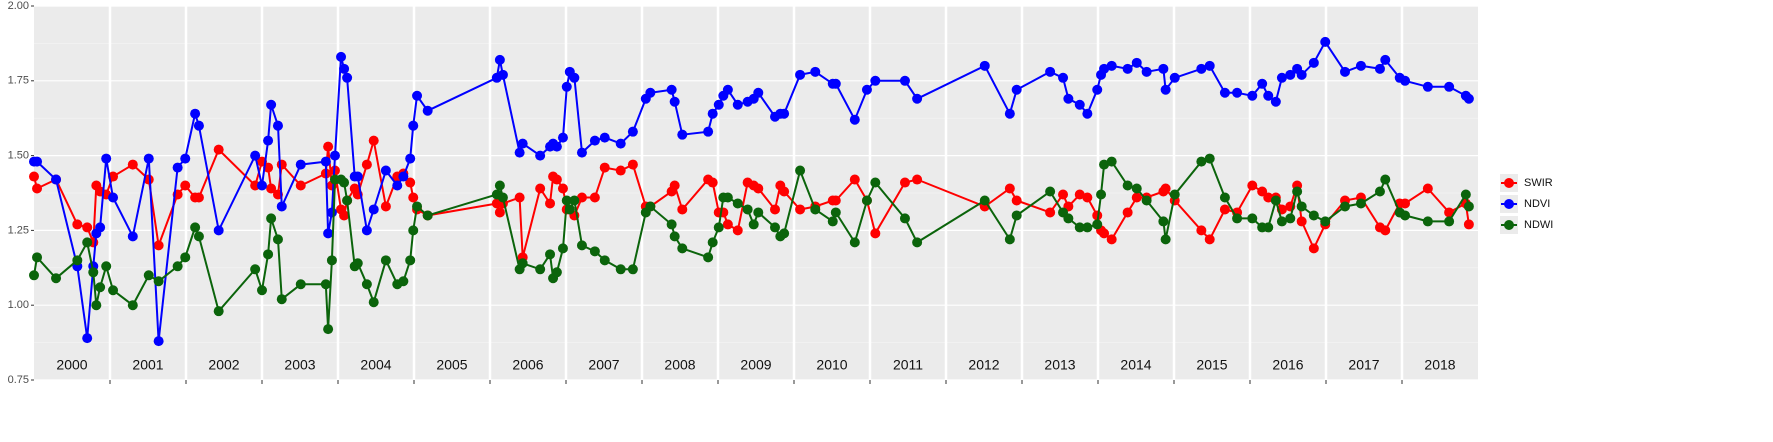 The image size is (1773, 442). What do you see at coordinates (299, 365) in the screenshot?
I see `year-label: 2003` at bounding box center [299, 365].